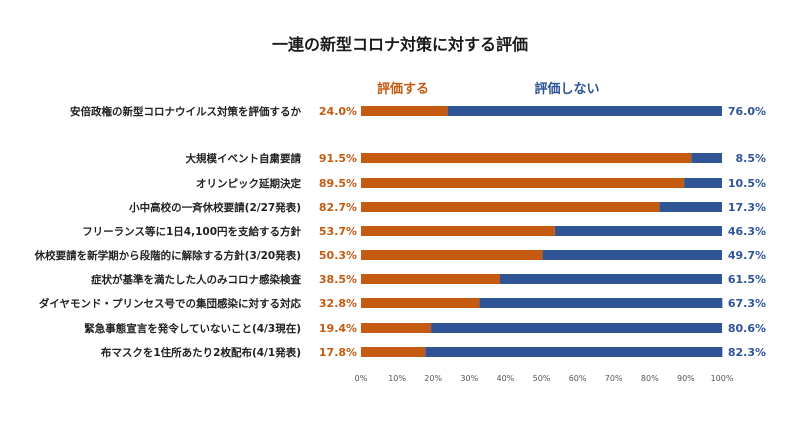  I want to click on bar-row: オリンピック延期決定 89.5% 10.5%, so click(481, 183).